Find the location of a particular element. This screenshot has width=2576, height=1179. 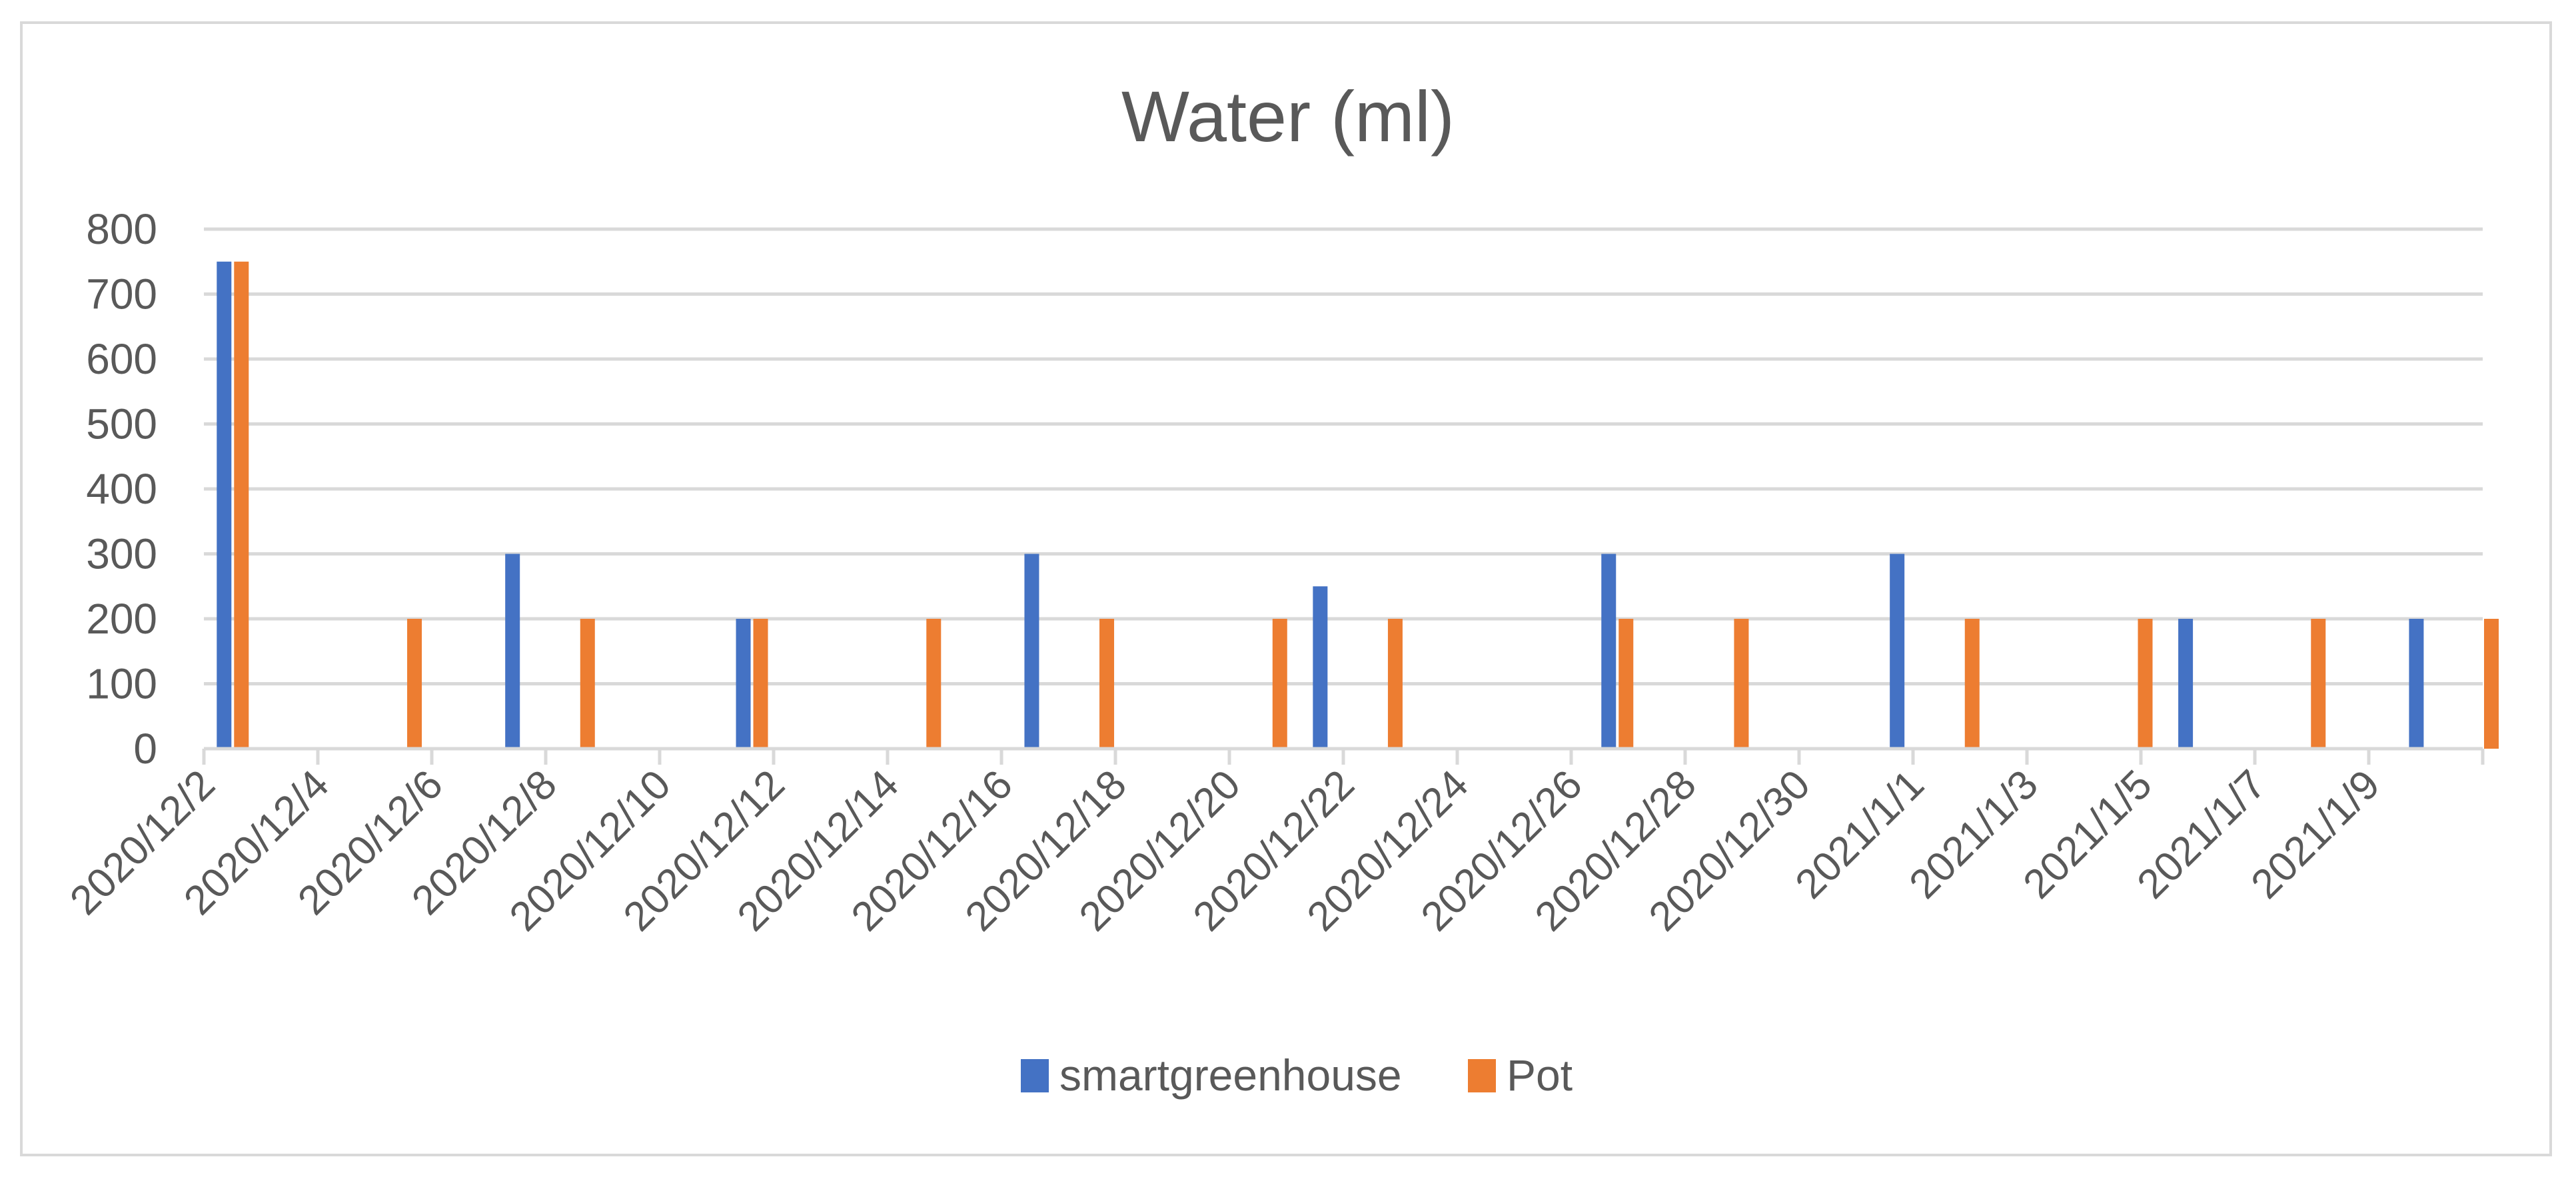

y-tick-label: 100 is located at coordinates (121, 684).